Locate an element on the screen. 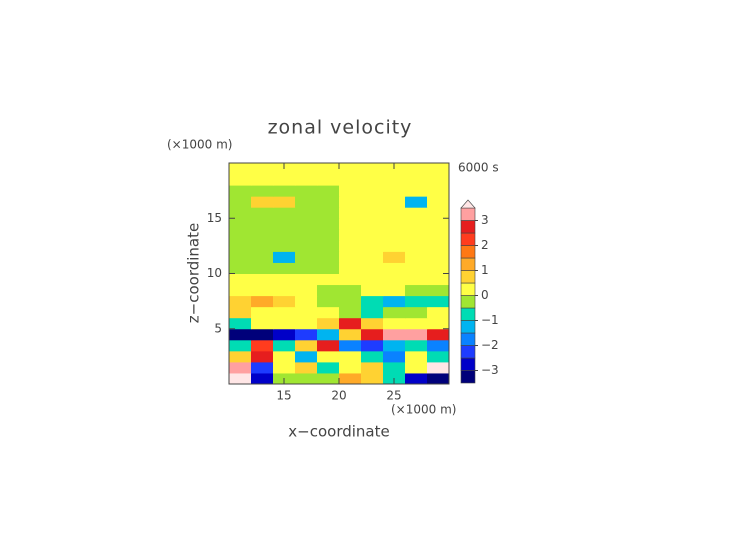 The image size is (752, 536). x-axis-label: x−coordinate is located at coordinates (338, 432).